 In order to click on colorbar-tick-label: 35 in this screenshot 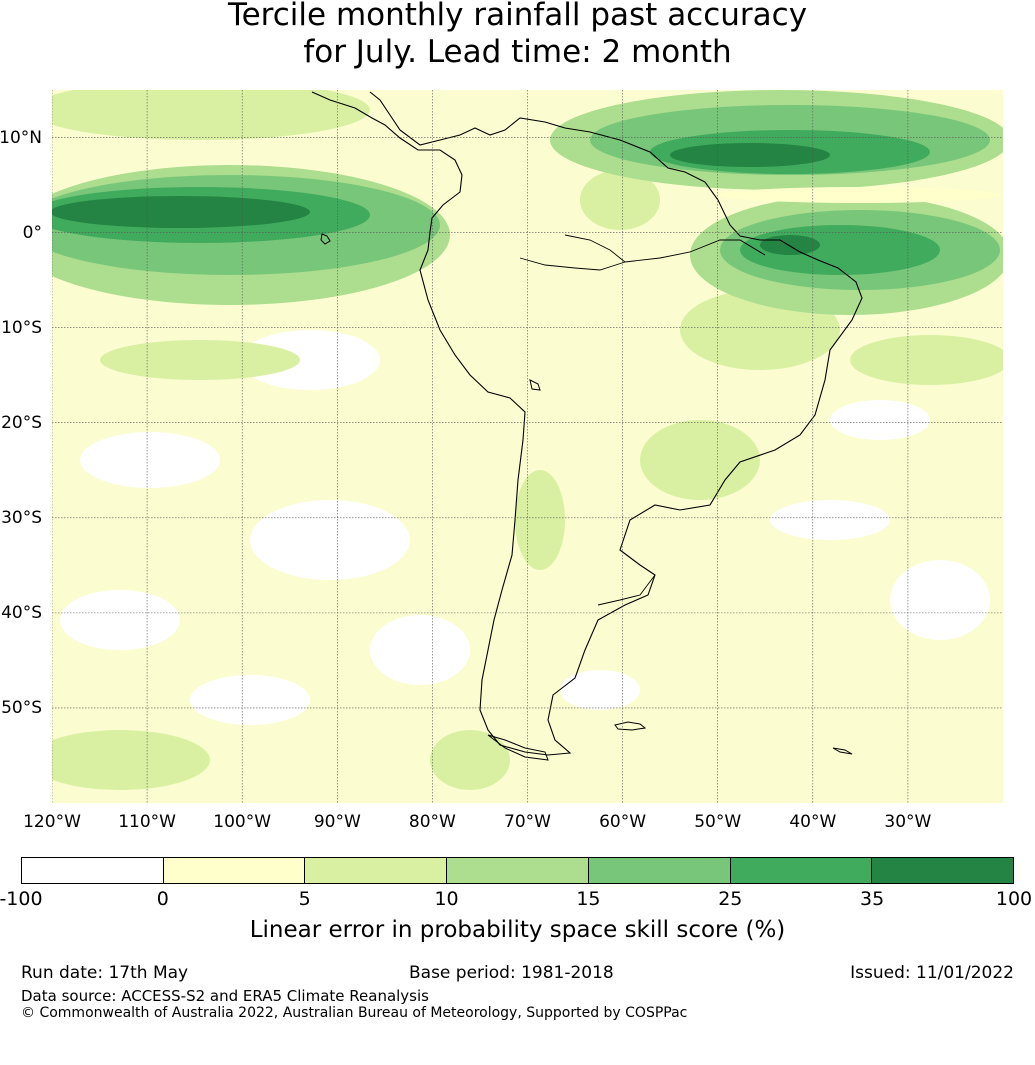, I will do `click(872, 899)`.